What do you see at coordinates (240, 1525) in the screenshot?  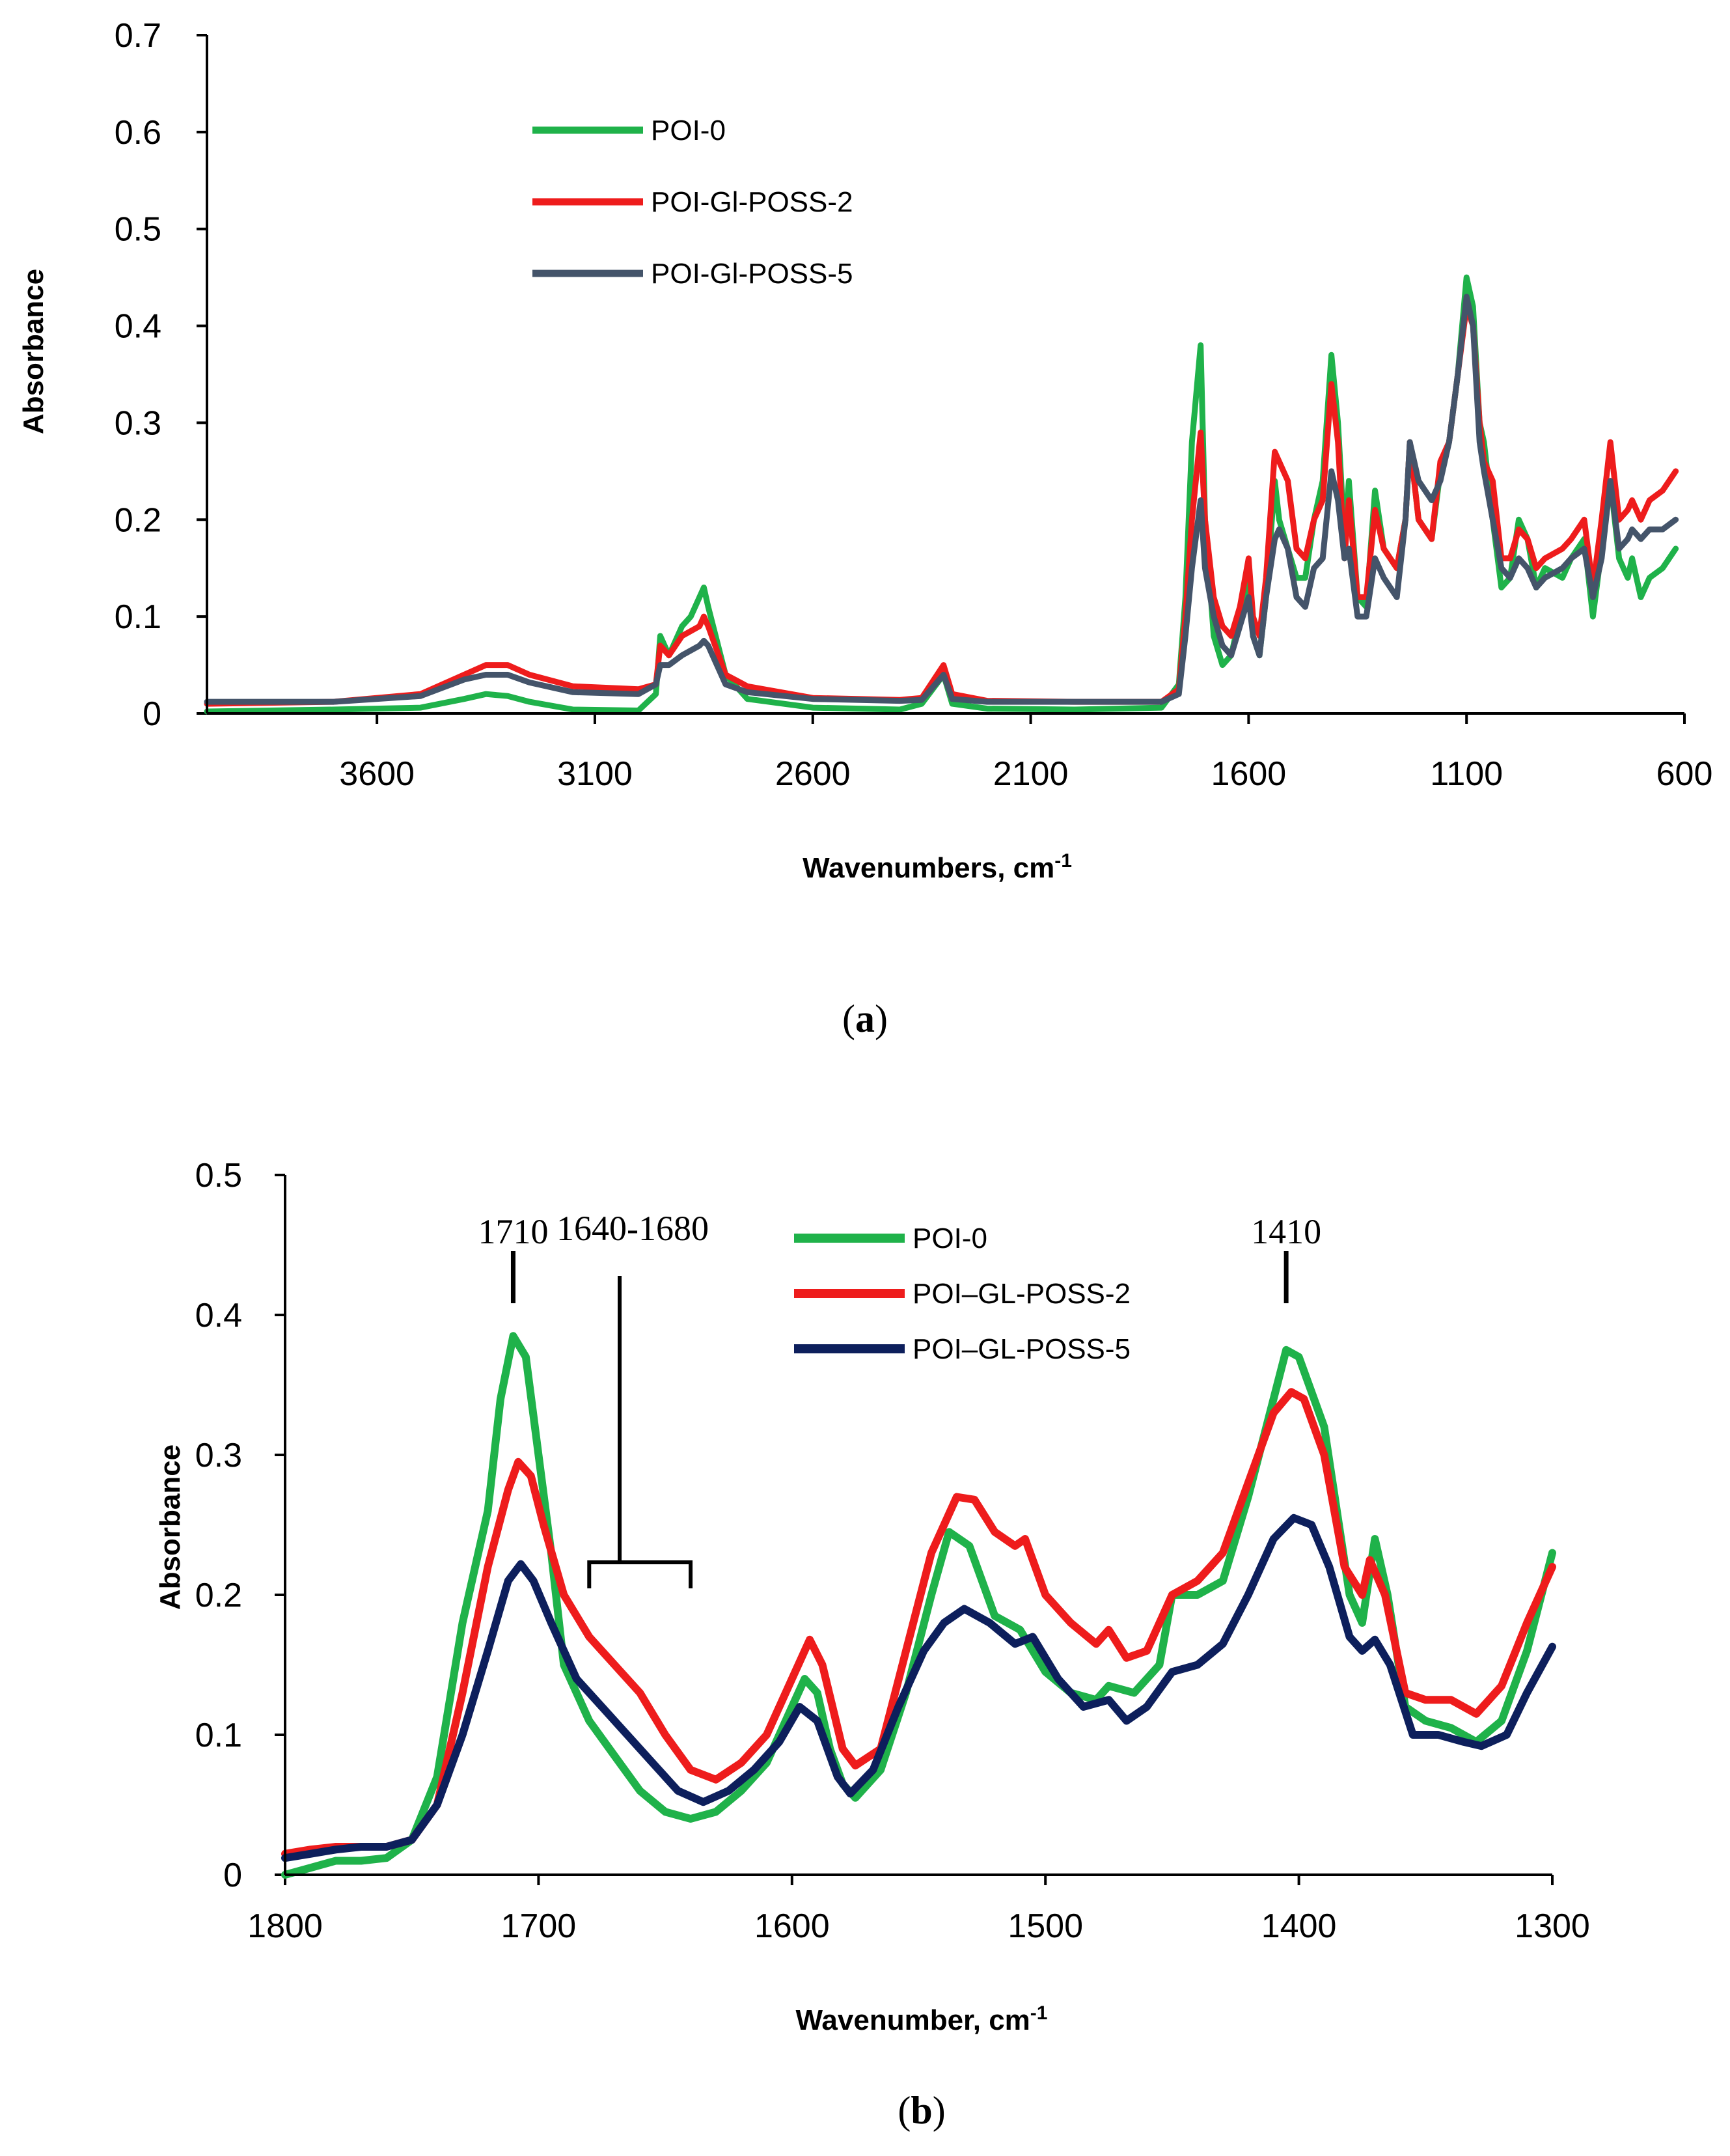 I see `panel-b-y-ticks: 0 0.1 0.2 0.3 0.4 0.5` at bounding box center [240, 1525].